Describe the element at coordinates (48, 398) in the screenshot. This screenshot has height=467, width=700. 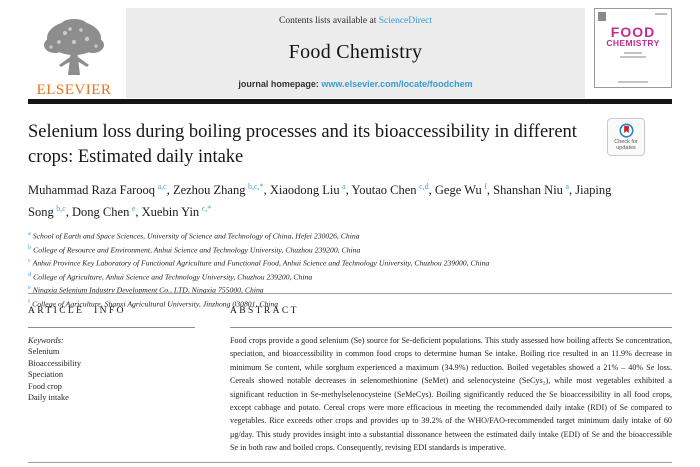
I see `keyword: Daily intake` at that location.